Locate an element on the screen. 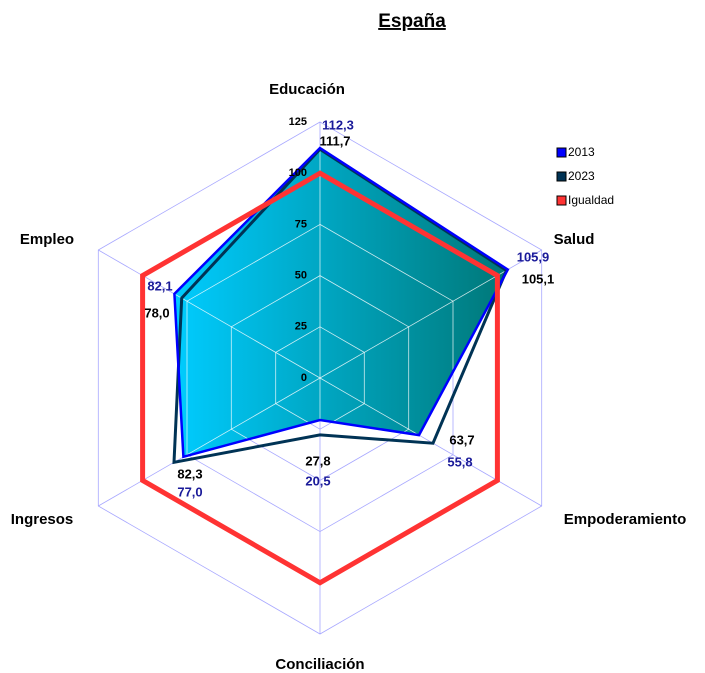 This screenshot has width=705, height=673. tick-label: 0 is located at coordinates (304, 378).